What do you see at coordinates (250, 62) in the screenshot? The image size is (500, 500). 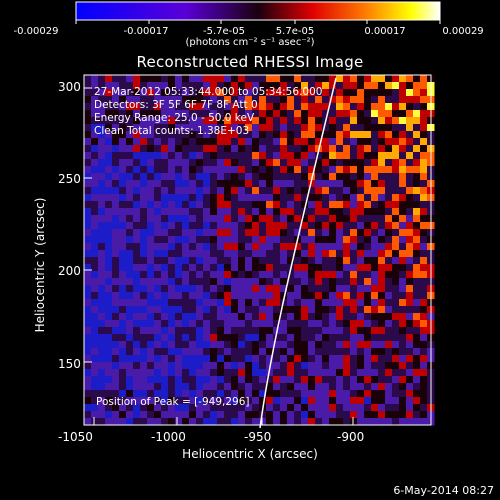 I see `image-title: Reconstructed RHESSI Image` at bounding box center [250, 62].